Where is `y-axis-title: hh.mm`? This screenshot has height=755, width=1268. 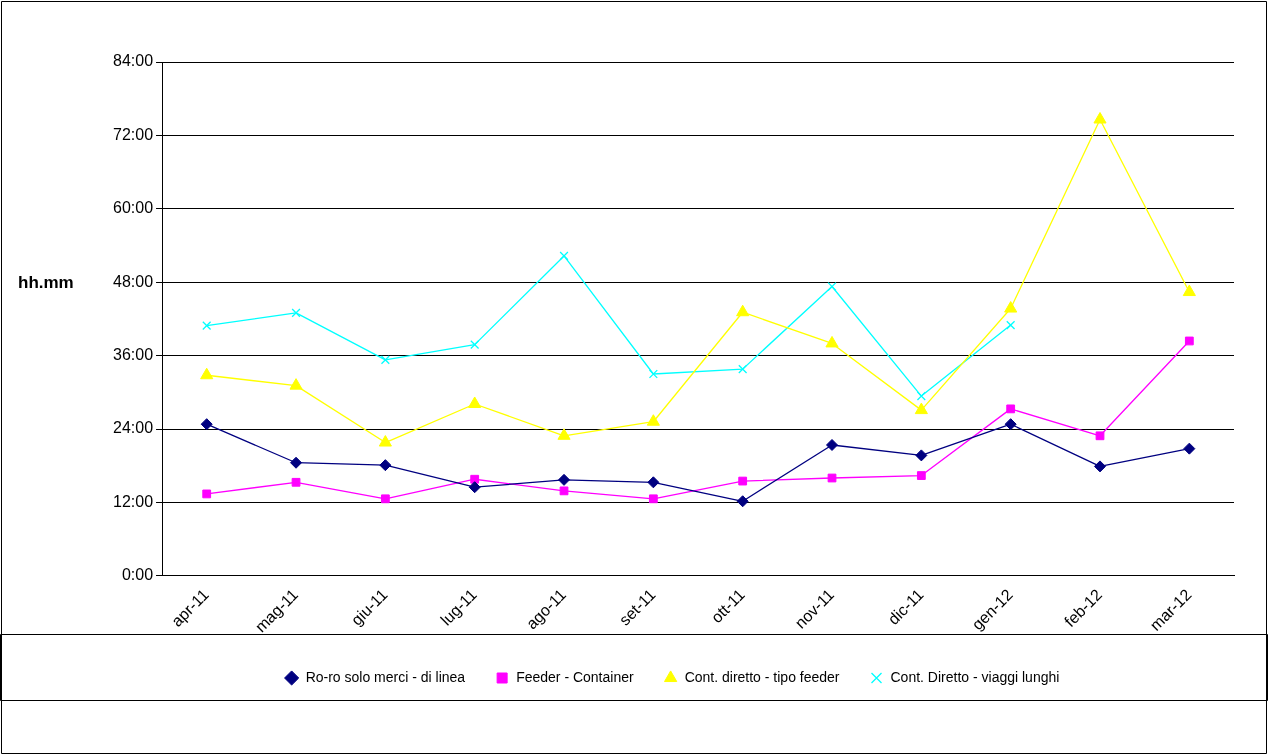
y-axis-title: hh.mm is located at coordinates (46, 282).